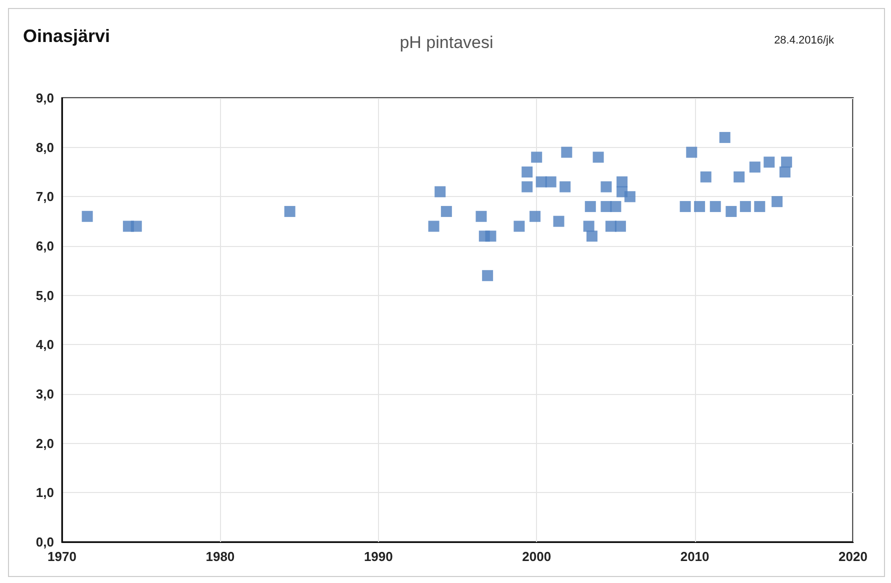  Describe the element at coordinates (45, 443) in the screenshot. I see `y-tick-label: 2,0` at that location.